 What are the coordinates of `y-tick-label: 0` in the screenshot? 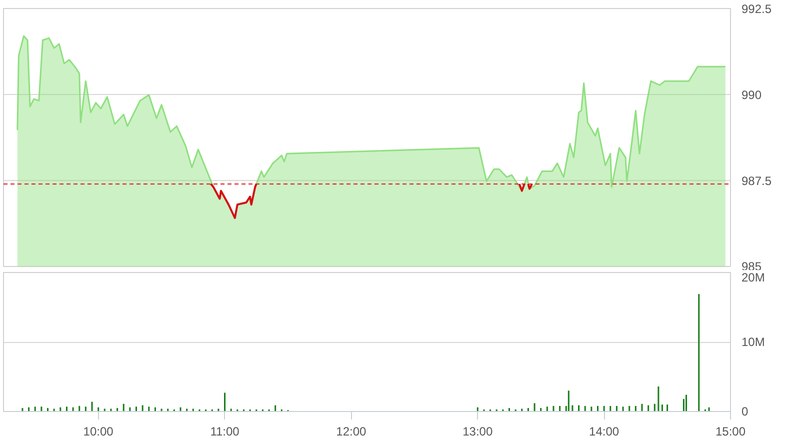 It's located at (745, 411).